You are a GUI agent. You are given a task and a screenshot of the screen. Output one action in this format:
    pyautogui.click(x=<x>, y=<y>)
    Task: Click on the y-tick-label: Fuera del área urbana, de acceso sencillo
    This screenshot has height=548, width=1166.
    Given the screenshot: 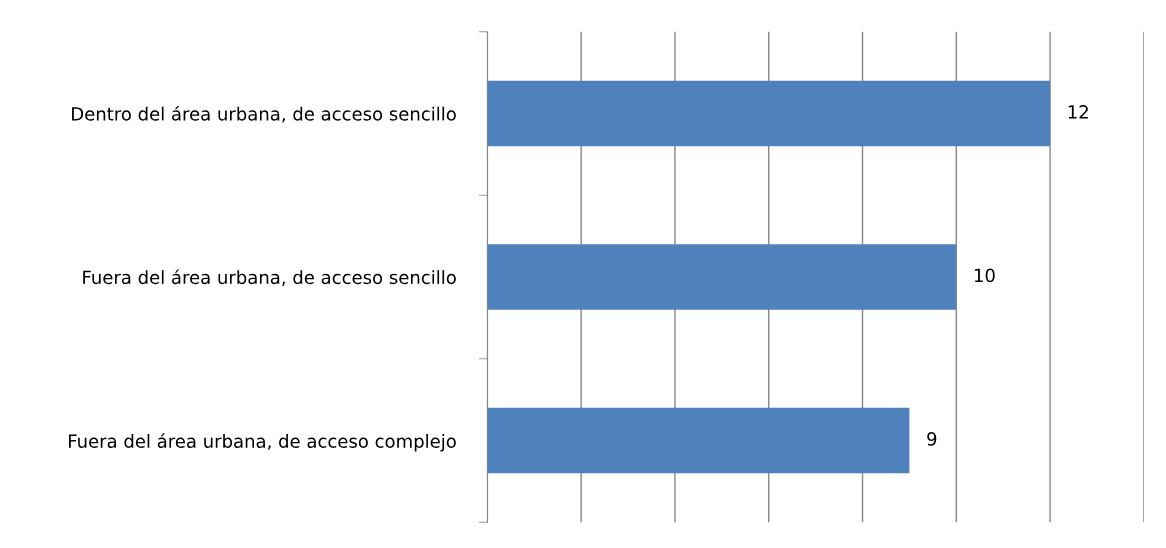 What is the action you would take?
    pyautogui.click(x=269, y=277)
    